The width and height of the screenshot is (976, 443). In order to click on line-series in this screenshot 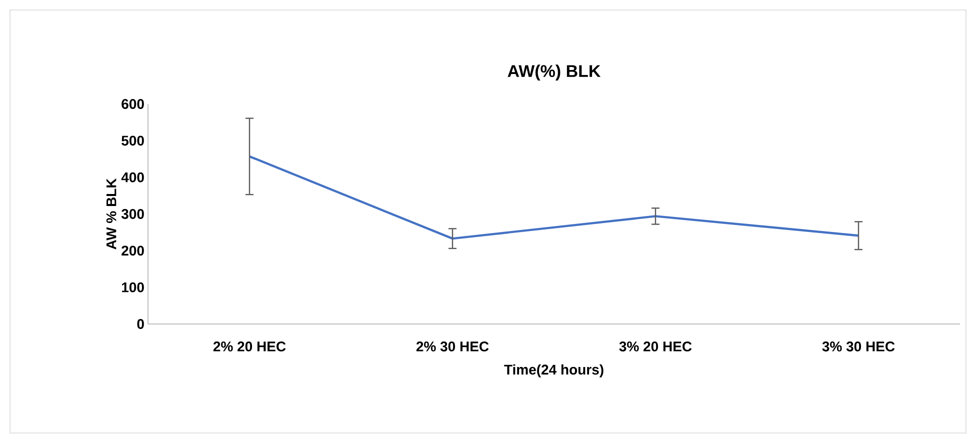, I will do `click(554, 197)`.